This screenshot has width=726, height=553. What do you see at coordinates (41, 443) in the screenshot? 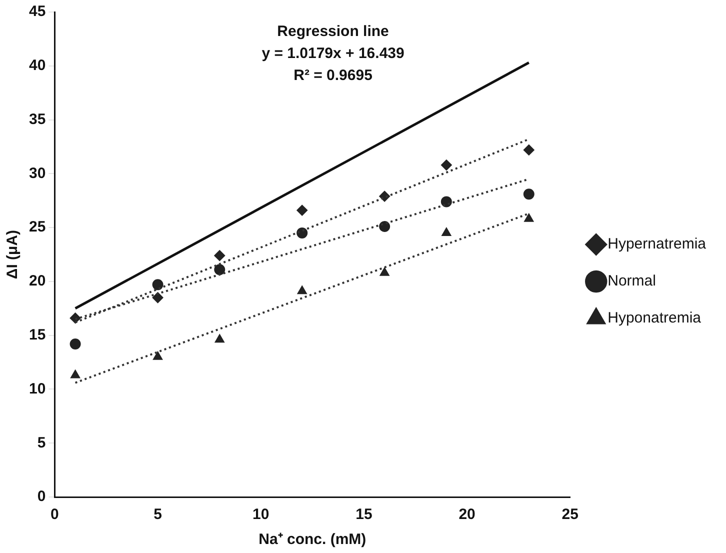
I see `y-tick-label: 5` at bounding box center [41, 443].